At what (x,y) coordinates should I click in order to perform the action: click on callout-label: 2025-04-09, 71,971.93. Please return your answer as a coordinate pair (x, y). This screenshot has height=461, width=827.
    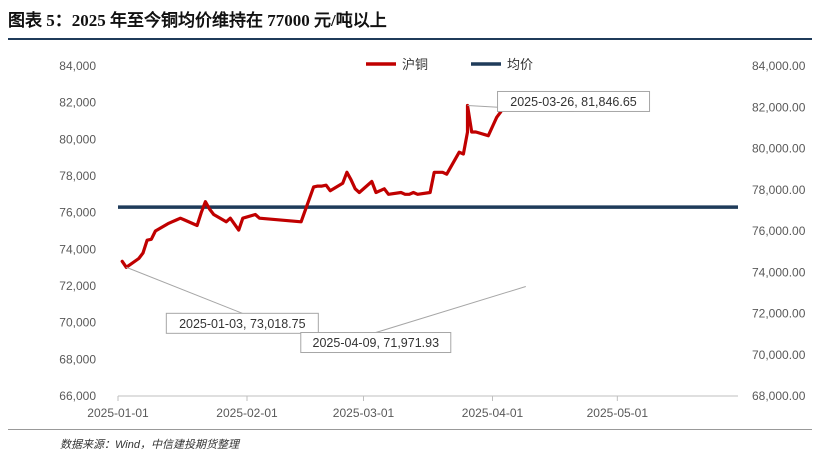
    Looking at the image, I should click on (376, 343).